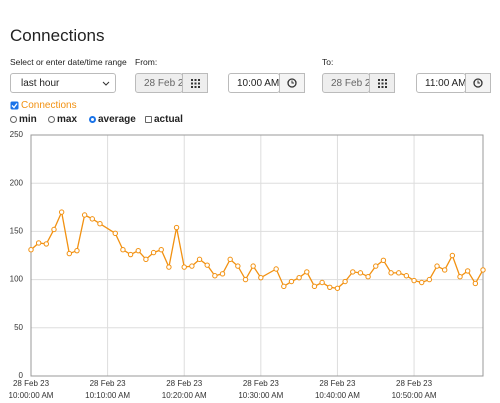 Image resolution: width=500 pixels, height=403 pixels. What do you see at coordinates (117, 119) in the screenshot?
I see `option-label: average` at bounding box center [117, 119].